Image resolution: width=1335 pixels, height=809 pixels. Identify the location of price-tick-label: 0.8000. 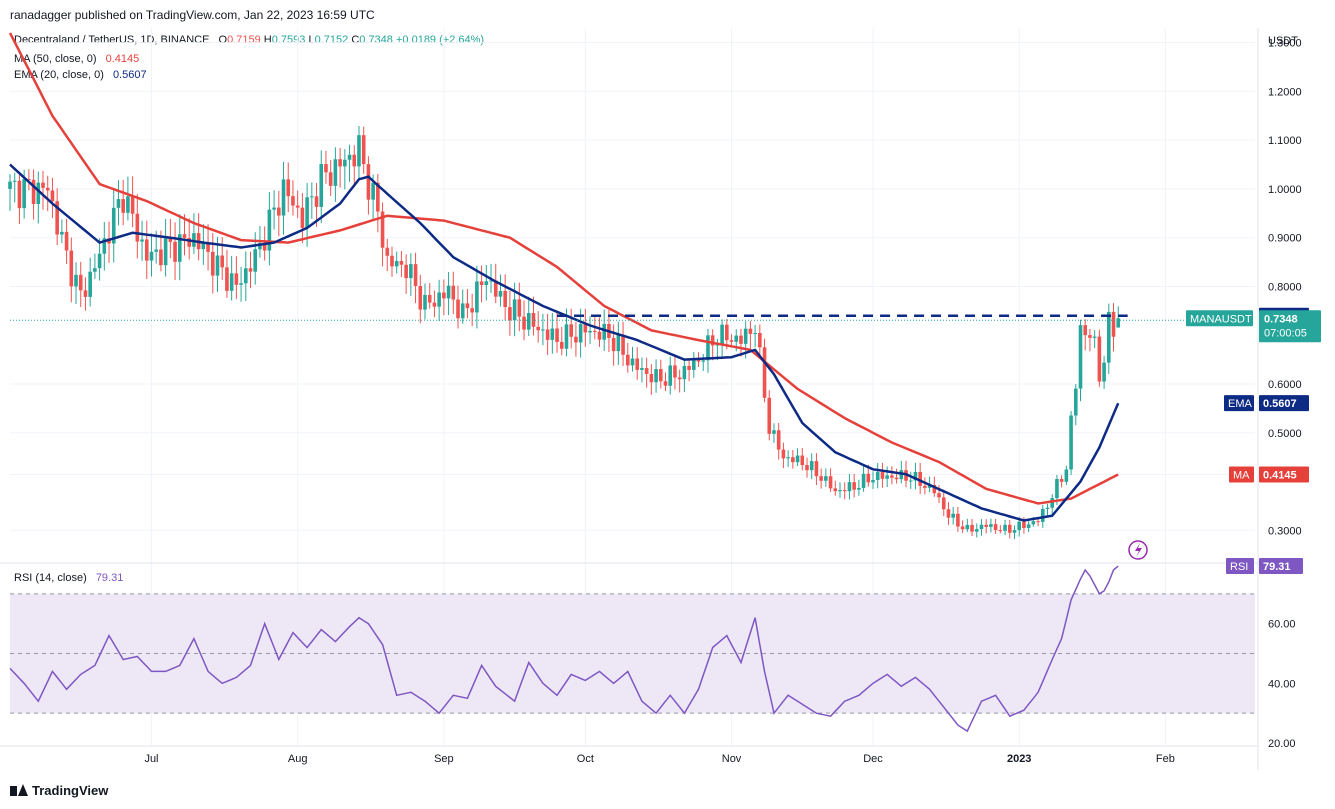
(1285, 287).